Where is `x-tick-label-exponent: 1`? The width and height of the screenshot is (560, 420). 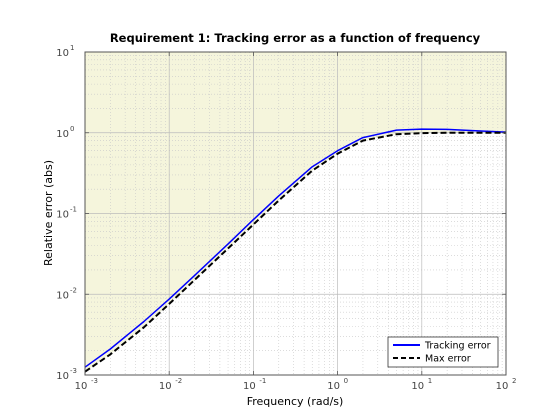 x-tick-label-exponent: 1 is located at coordinates (430, 381).